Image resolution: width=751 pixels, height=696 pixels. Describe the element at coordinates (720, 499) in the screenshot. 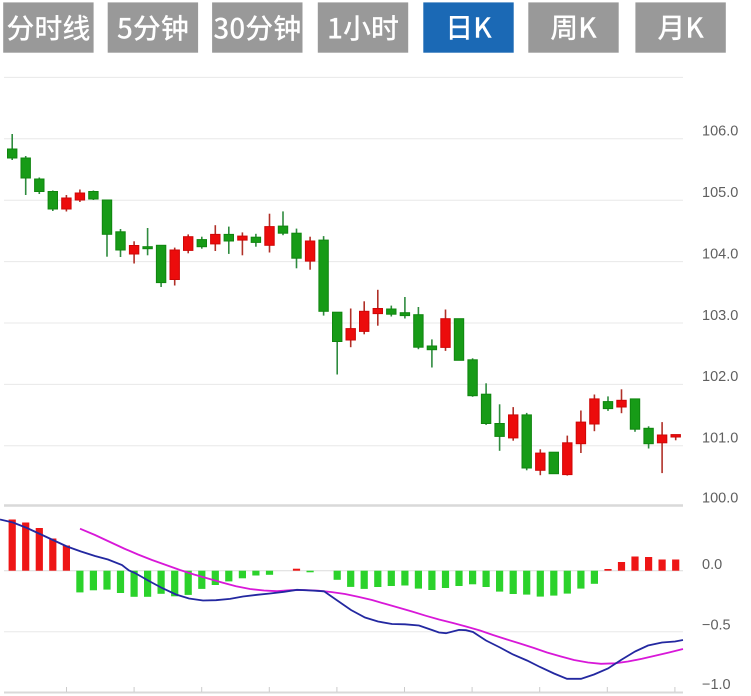

I see `svg-text: 100.0` at that location.